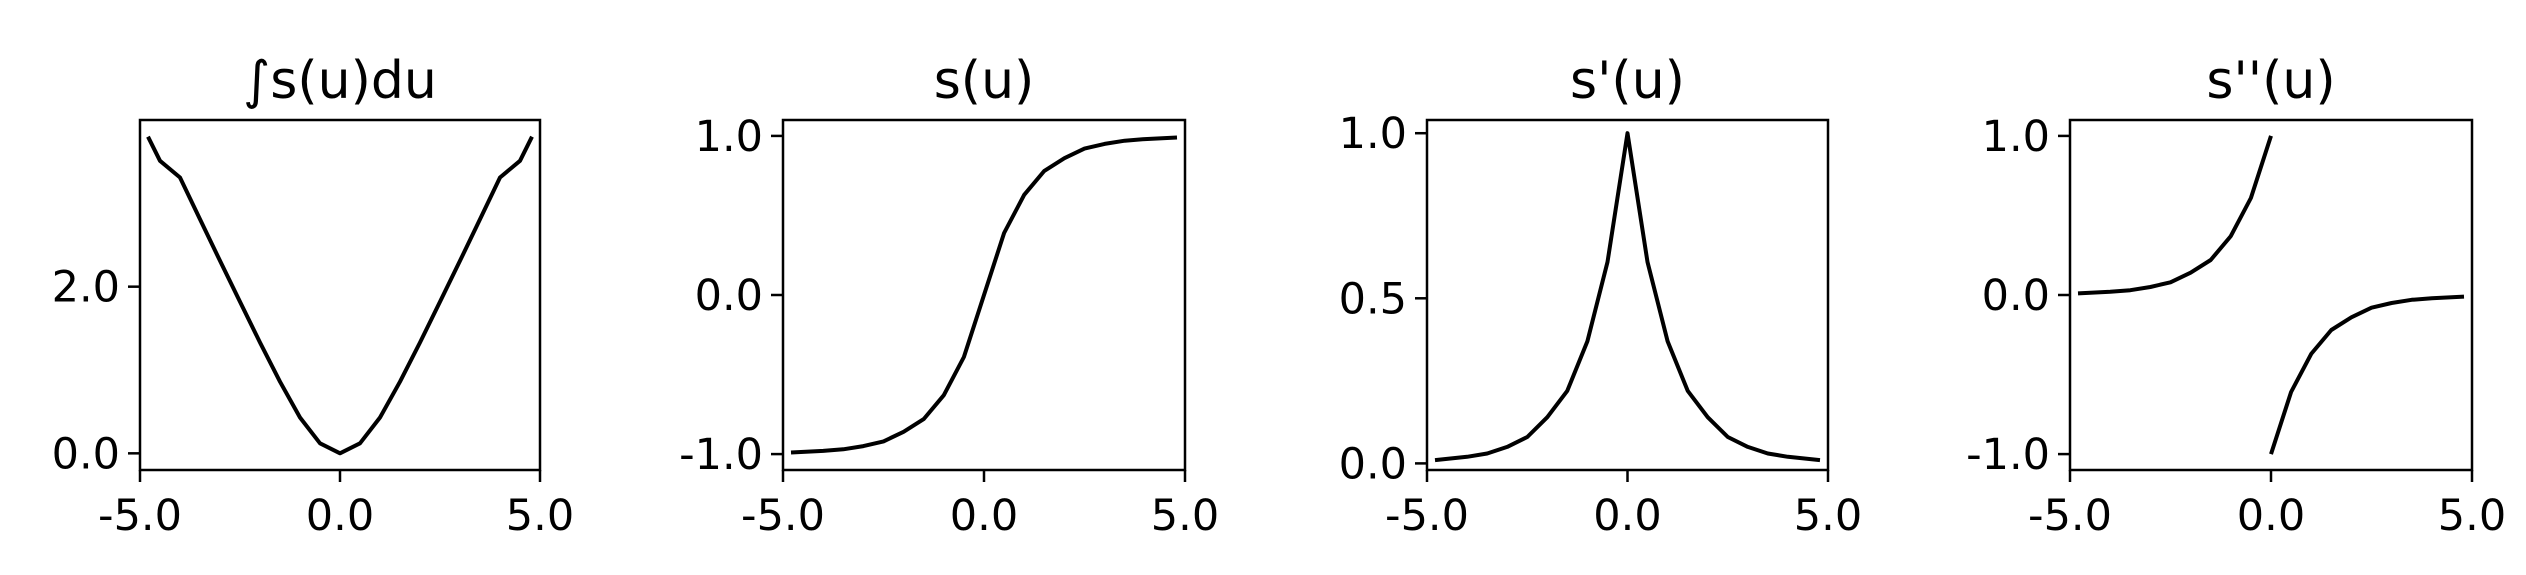  I want to click on y-tick-label: 0.5, so click(1373, 299).